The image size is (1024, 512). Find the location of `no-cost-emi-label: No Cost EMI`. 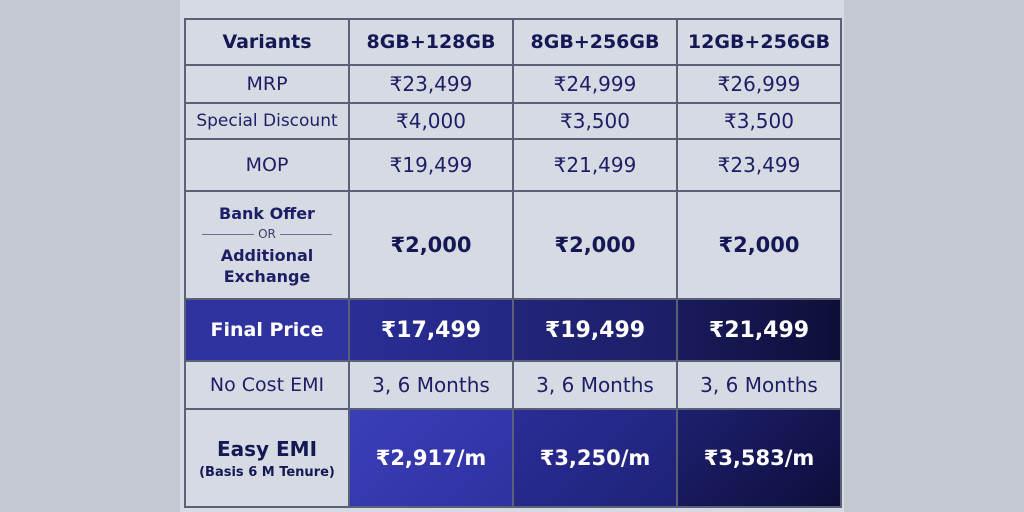

no-cost-emi-label: No Cost EMI is located at coordinates (267, 385).